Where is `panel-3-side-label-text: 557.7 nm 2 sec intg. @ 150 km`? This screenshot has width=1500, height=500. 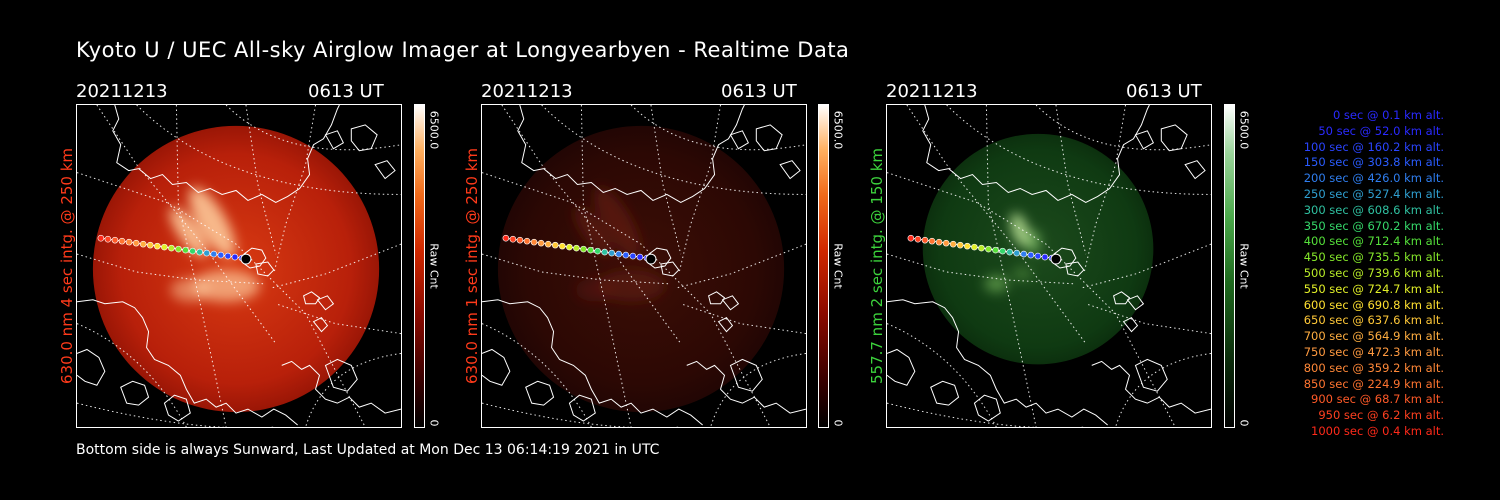
panel-3-side-label-text: 557.7 nm 2 sec intg. @ 150 km is located at coordinates (877, 266).